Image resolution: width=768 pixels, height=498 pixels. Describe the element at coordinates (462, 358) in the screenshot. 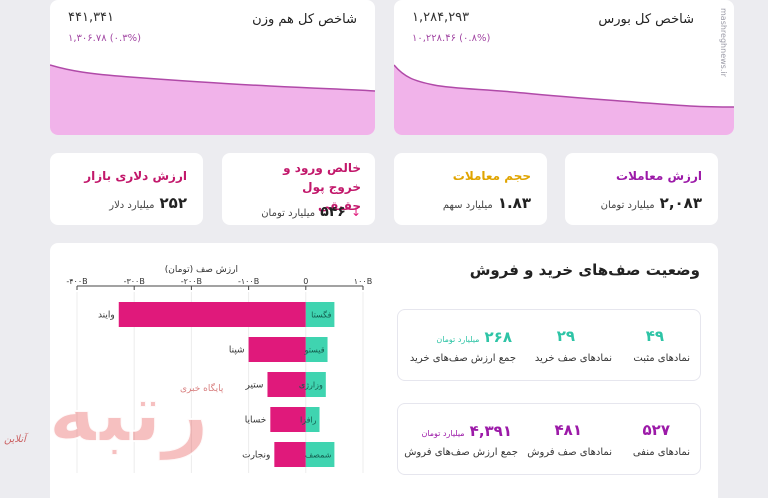

I see `buy-stat-label: جمع ارزش صف‌های خرید` at that location.